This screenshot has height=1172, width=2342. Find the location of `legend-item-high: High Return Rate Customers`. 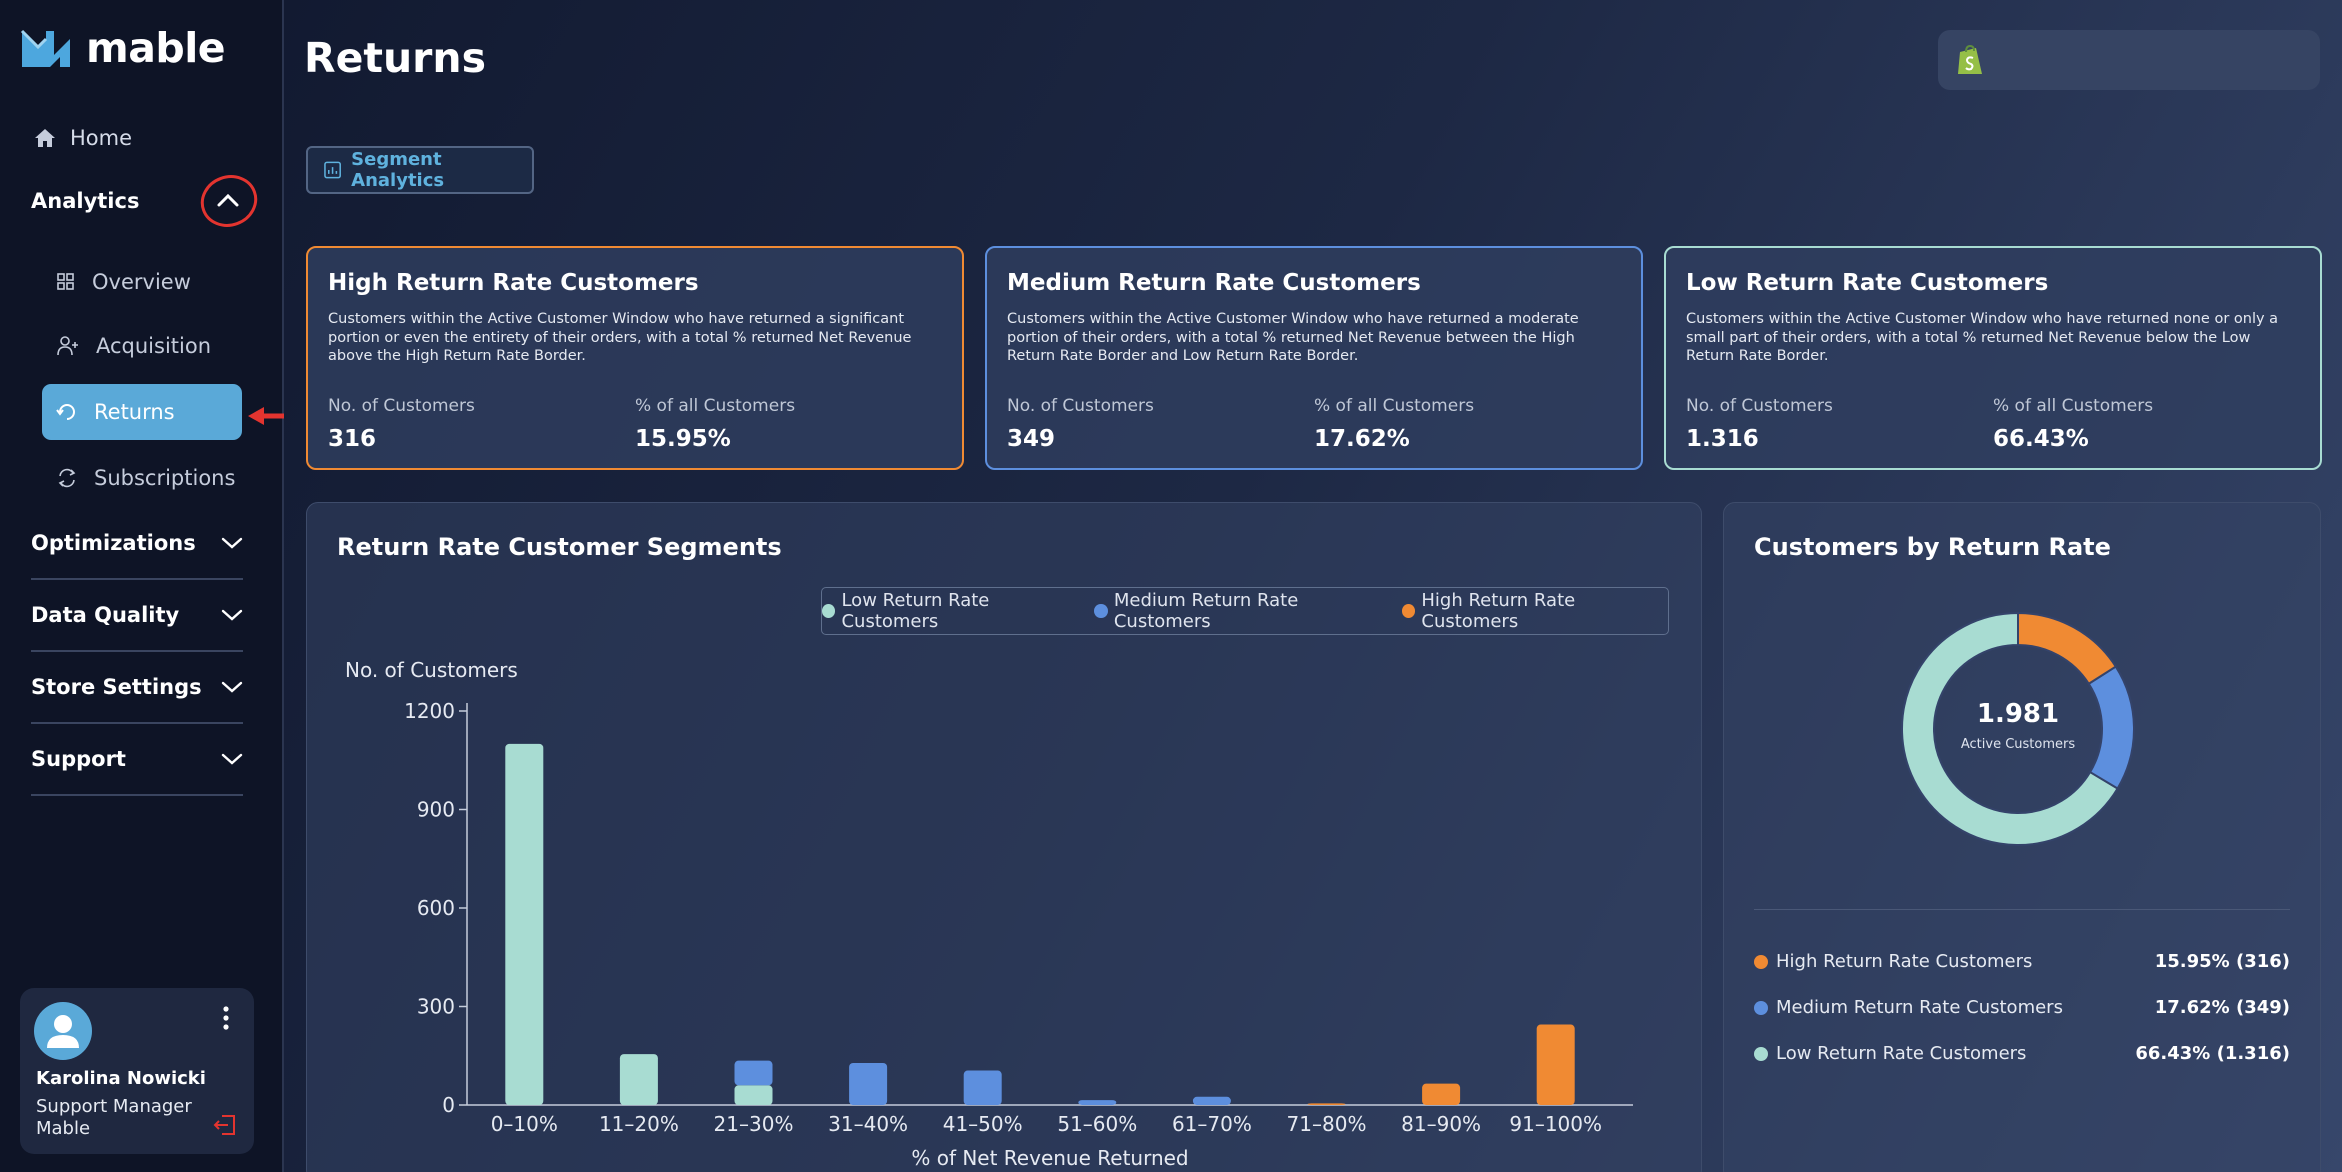

legend-item-high: High Return Rate Customers is located at coordinates (1534, 611).